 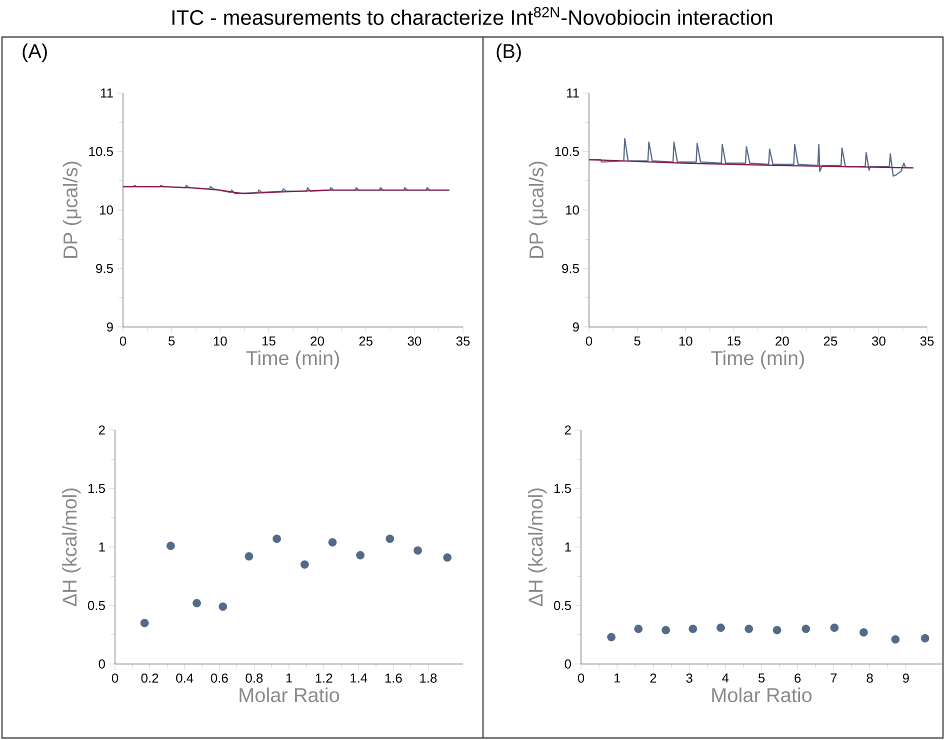 I want to click on x-tick-label: 9, so click(x=905, y=678).